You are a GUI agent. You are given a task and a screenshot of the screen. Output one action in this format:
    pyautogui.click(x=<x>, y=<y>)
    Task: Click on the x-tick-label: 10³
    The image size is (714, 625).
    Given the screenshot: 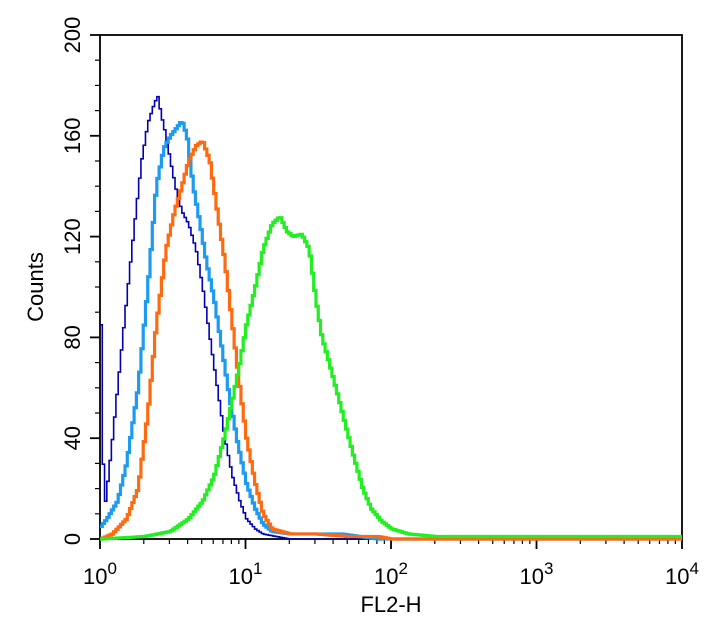 What is the action you would take?
    pyautogui.click(x=537, y=574)
    